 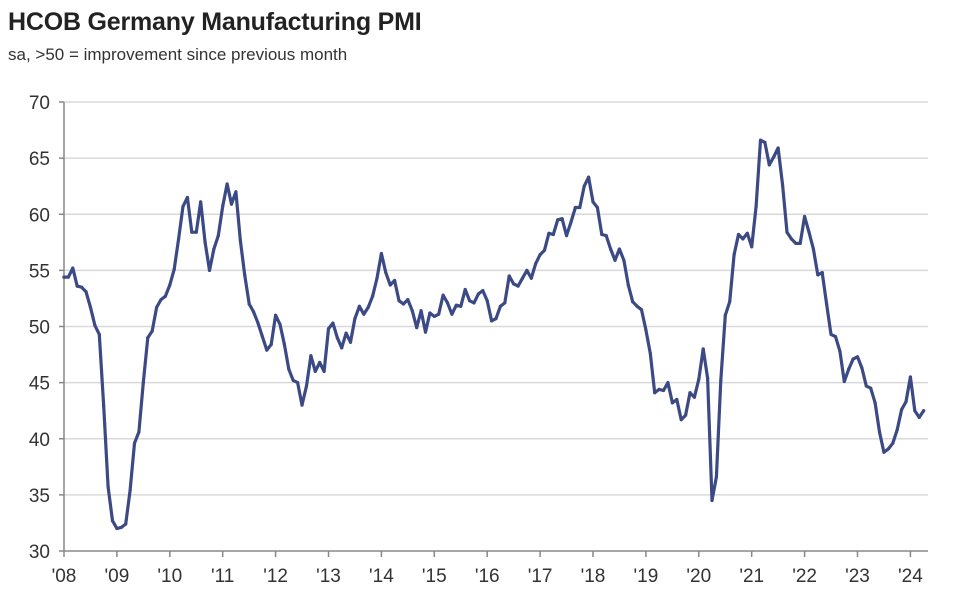 I want to click on x-tick-label: '22, so click(x=804, y=576).